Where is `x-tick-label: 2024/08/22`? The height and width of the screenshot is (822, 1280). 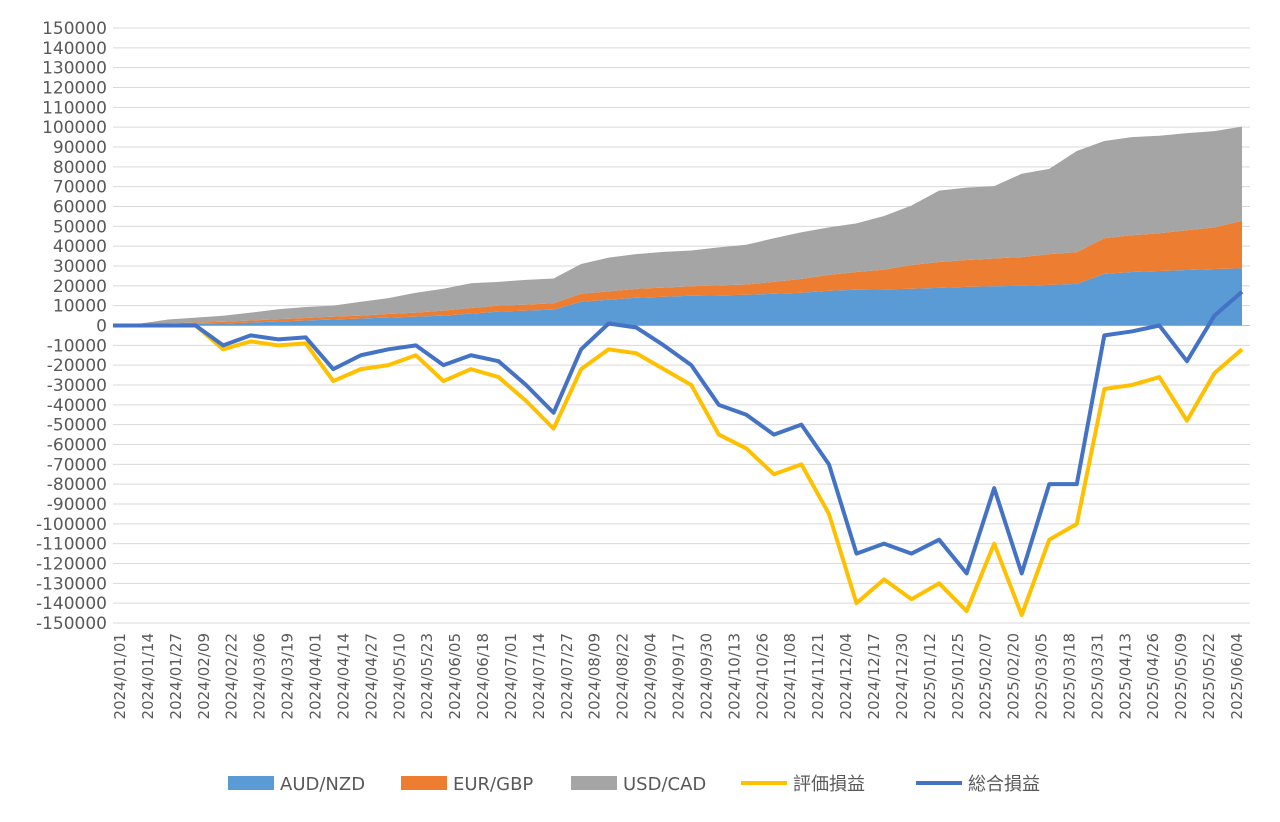
x-tick-label: 2024/08/22 is located at coordinates (623, 676).